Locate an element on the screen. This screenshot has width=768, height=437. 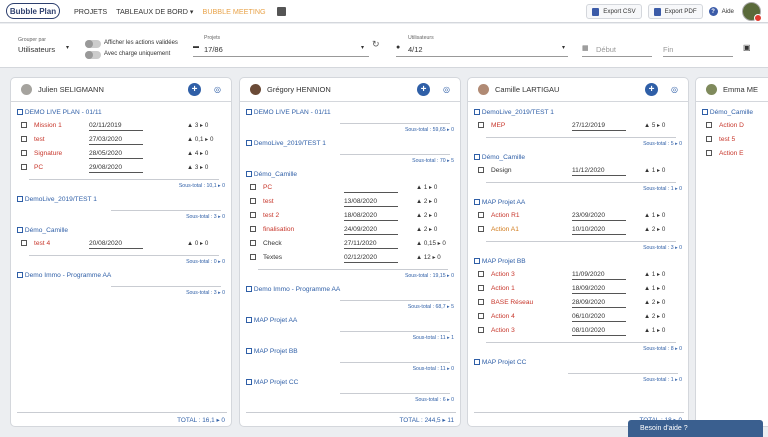
task-name: test 2 is located at coordinates (271, 215).